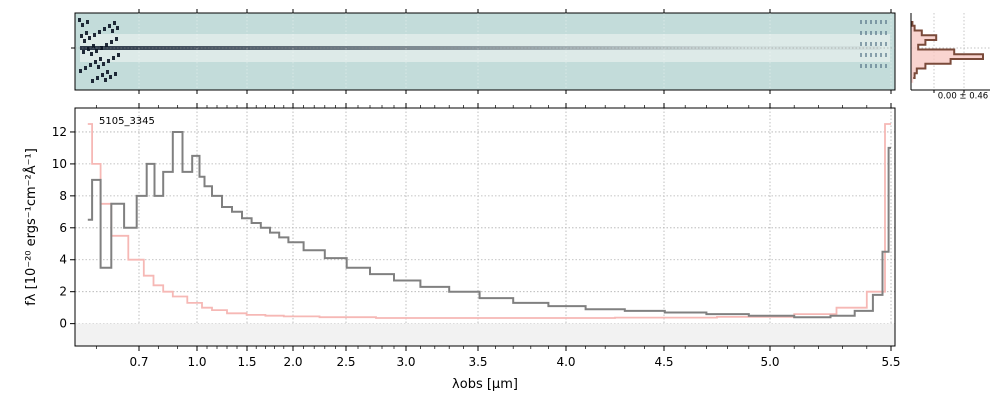 Image resolution: width=1000 pixels, height=400 pixels. Describe the element at coordinates (485, 334) in the screenshot. I see `zero-band` at that location.